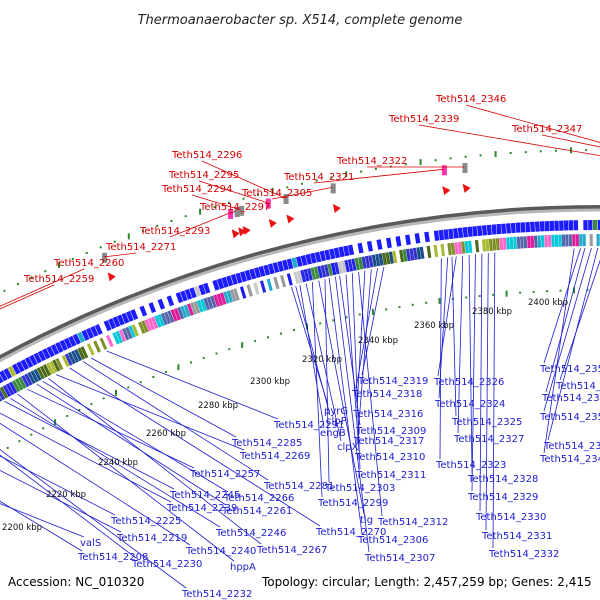  Describe the element at coordinates (546, 129) in the screenshot. I see `outer-gene-label: Teth514_2347` at that location.